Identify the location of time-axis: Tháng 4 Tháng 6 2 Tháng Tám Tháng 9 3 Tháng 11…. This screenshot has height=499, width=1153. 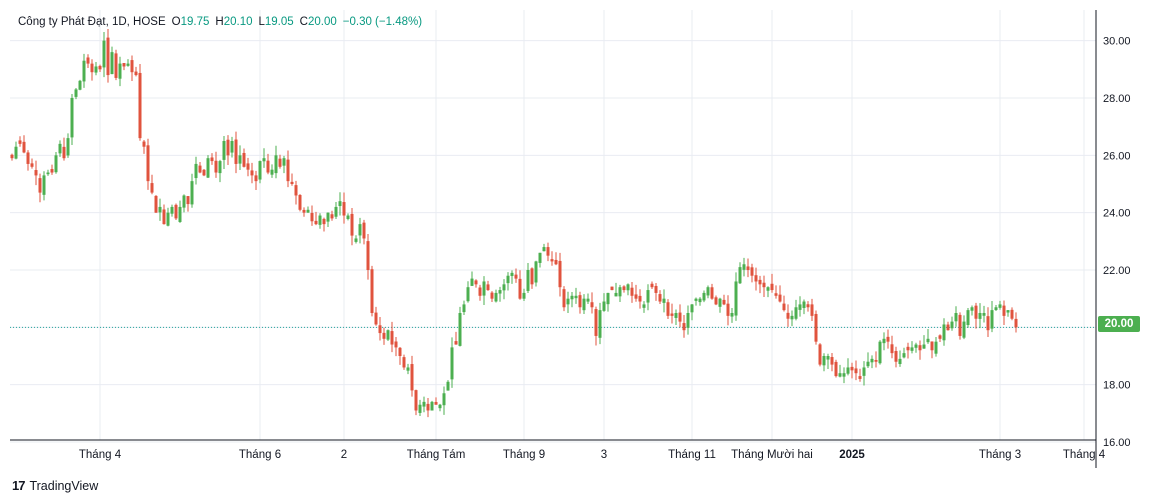
(558, 450).